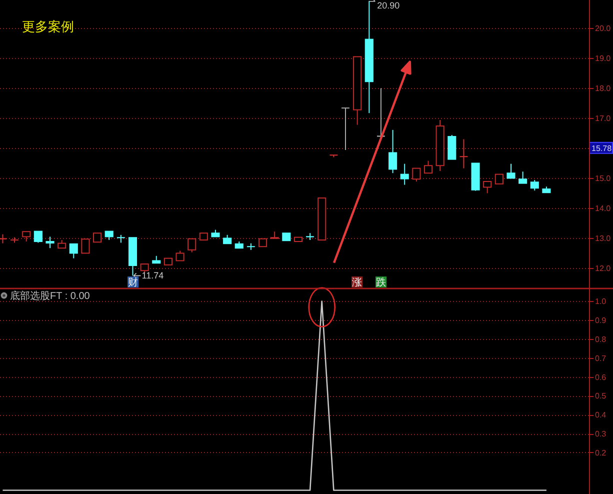  Describe the element at coordinates (603, 208) in the screenshot. I see `y-tick-label: 14.0` at that location.